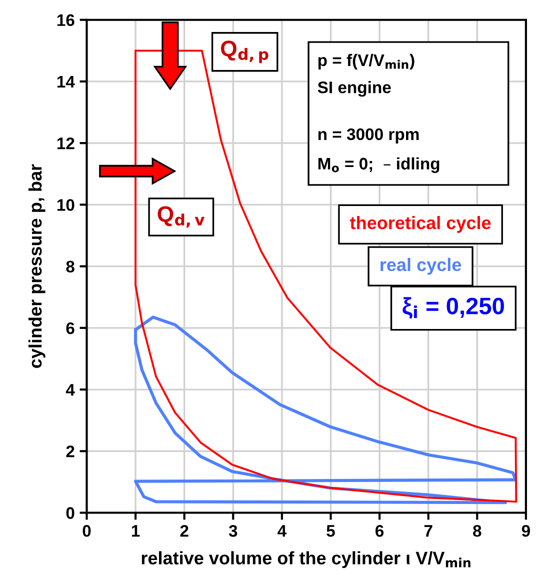 The image size is (549, 584). What do you see at coordinates (244, 52) in the screenshot?
I see `annotation: Q$_{d,p}$` at bounding box center [244, 52].